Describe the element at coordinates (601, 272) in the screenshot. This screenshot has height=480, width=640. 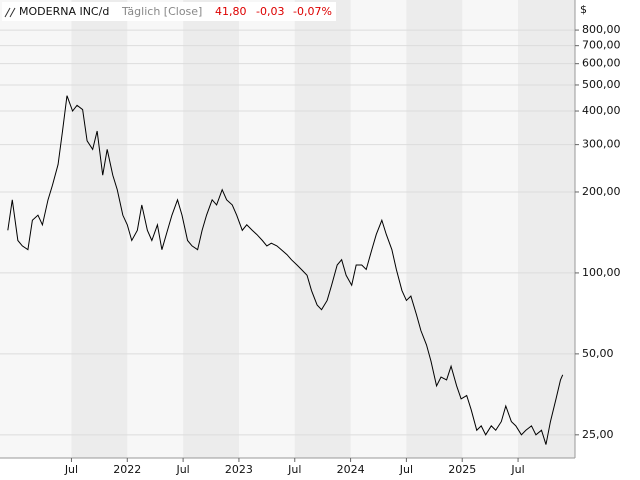
I see `y-tick-label: 100,00` at that location.